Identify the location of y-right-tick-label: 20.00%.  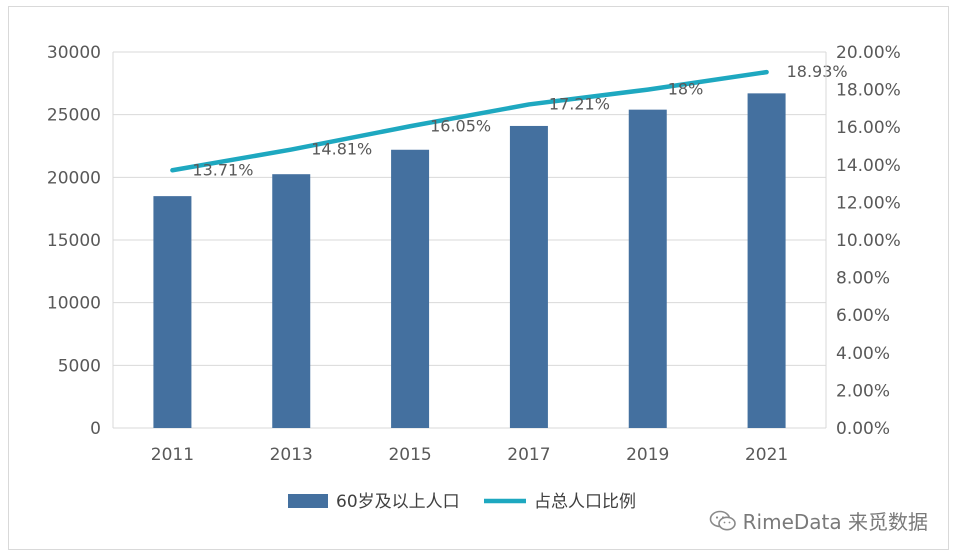
(868, 53).